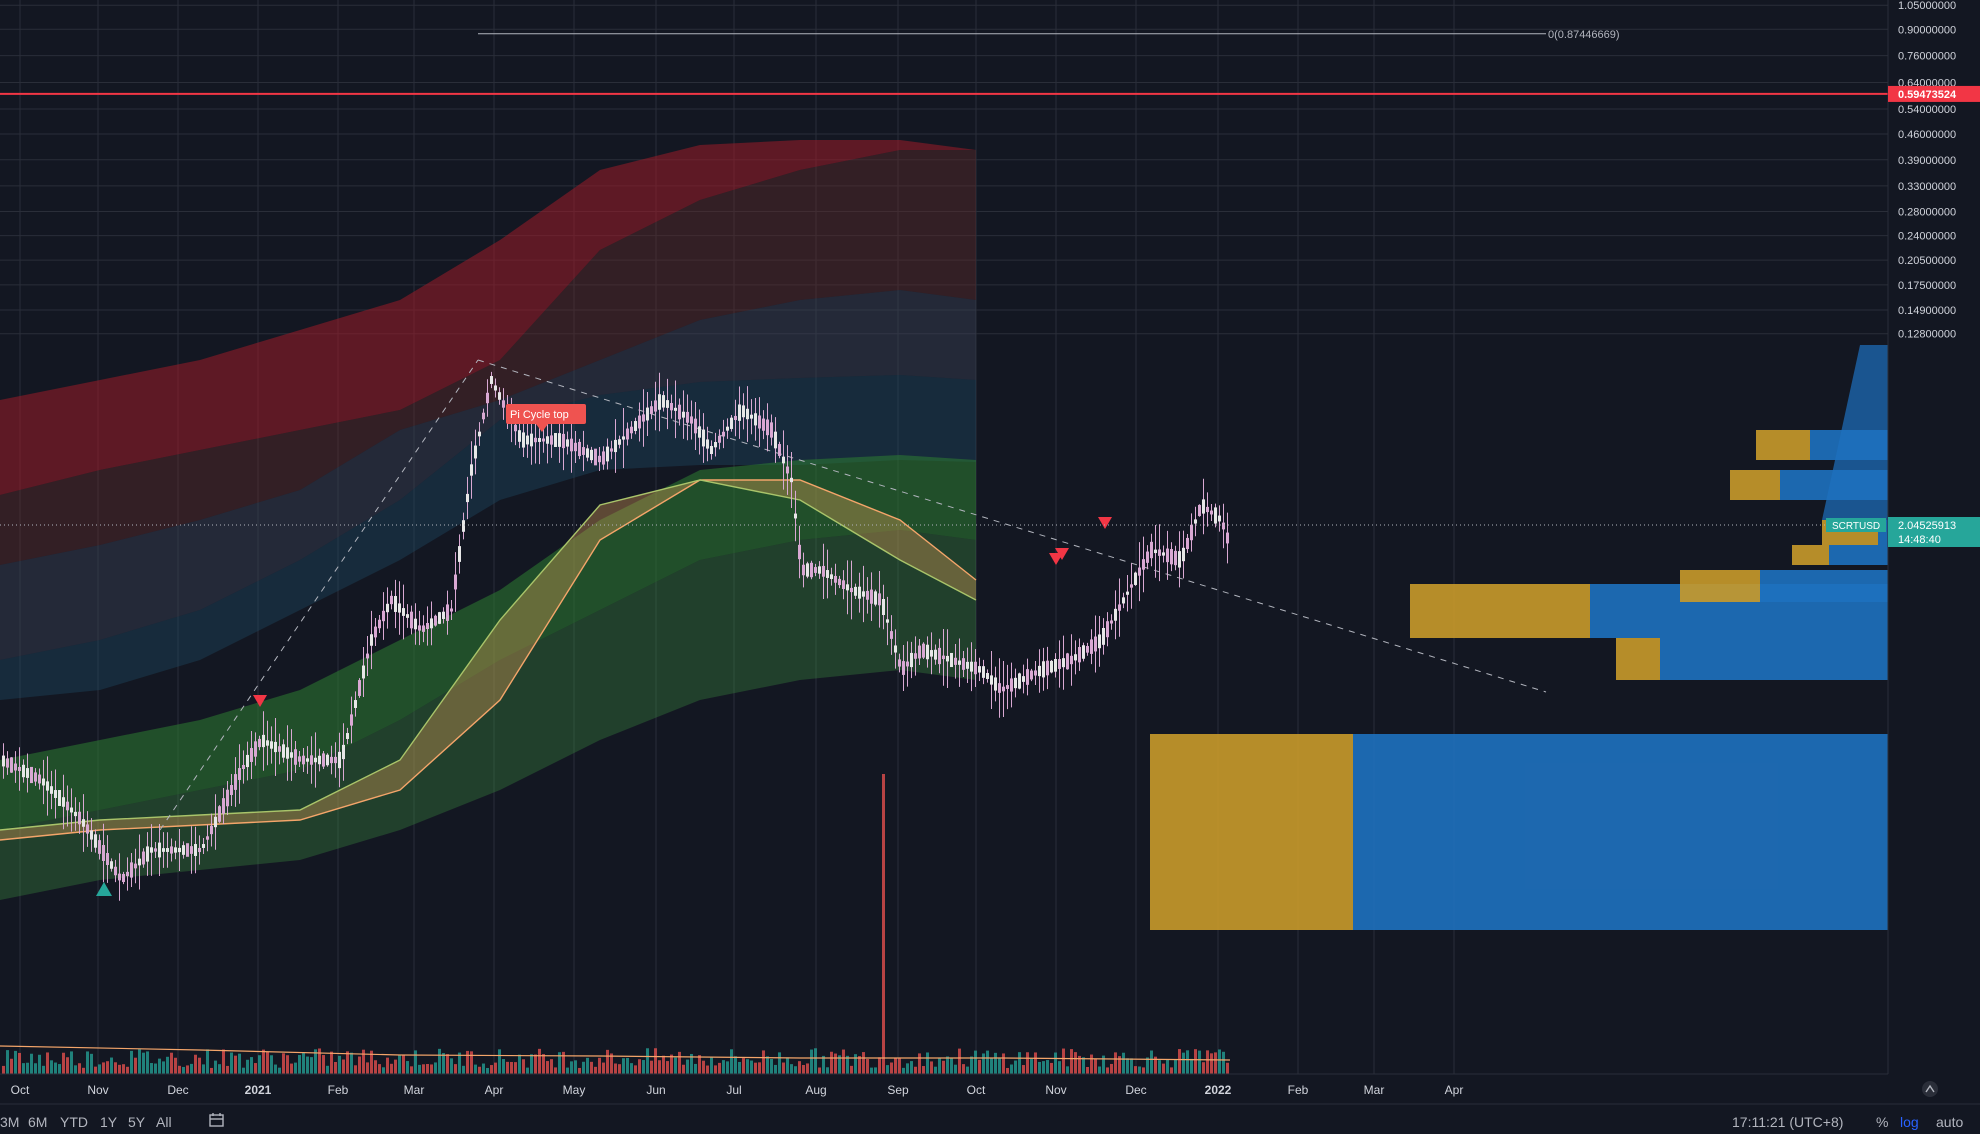 The image size is (1980, 1134). I want to click on percent-scale-button: %, so click(1882, 1122).